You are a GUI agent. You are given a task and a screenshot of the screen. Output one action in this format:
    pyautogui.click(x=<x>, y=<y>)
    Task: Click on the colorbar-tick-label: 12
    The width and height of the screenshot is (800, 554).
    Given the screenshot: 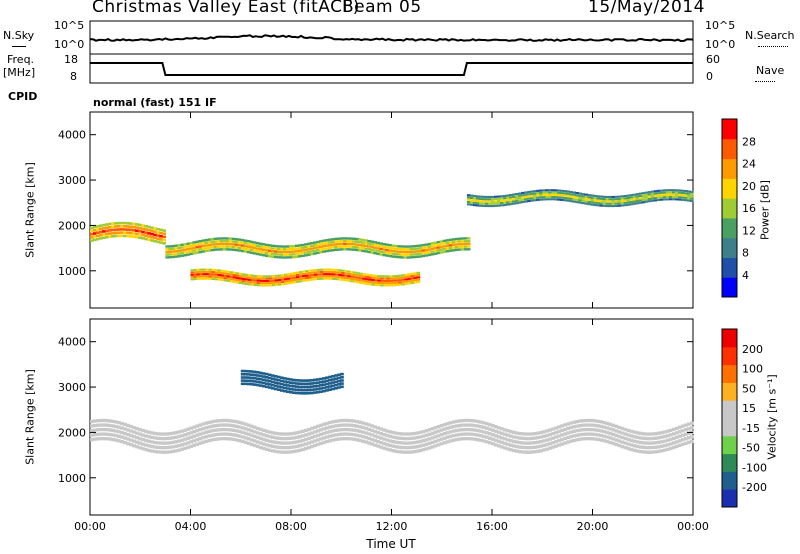 What is the action you would take?
    pyautogui.click(x=749, y=230)
    